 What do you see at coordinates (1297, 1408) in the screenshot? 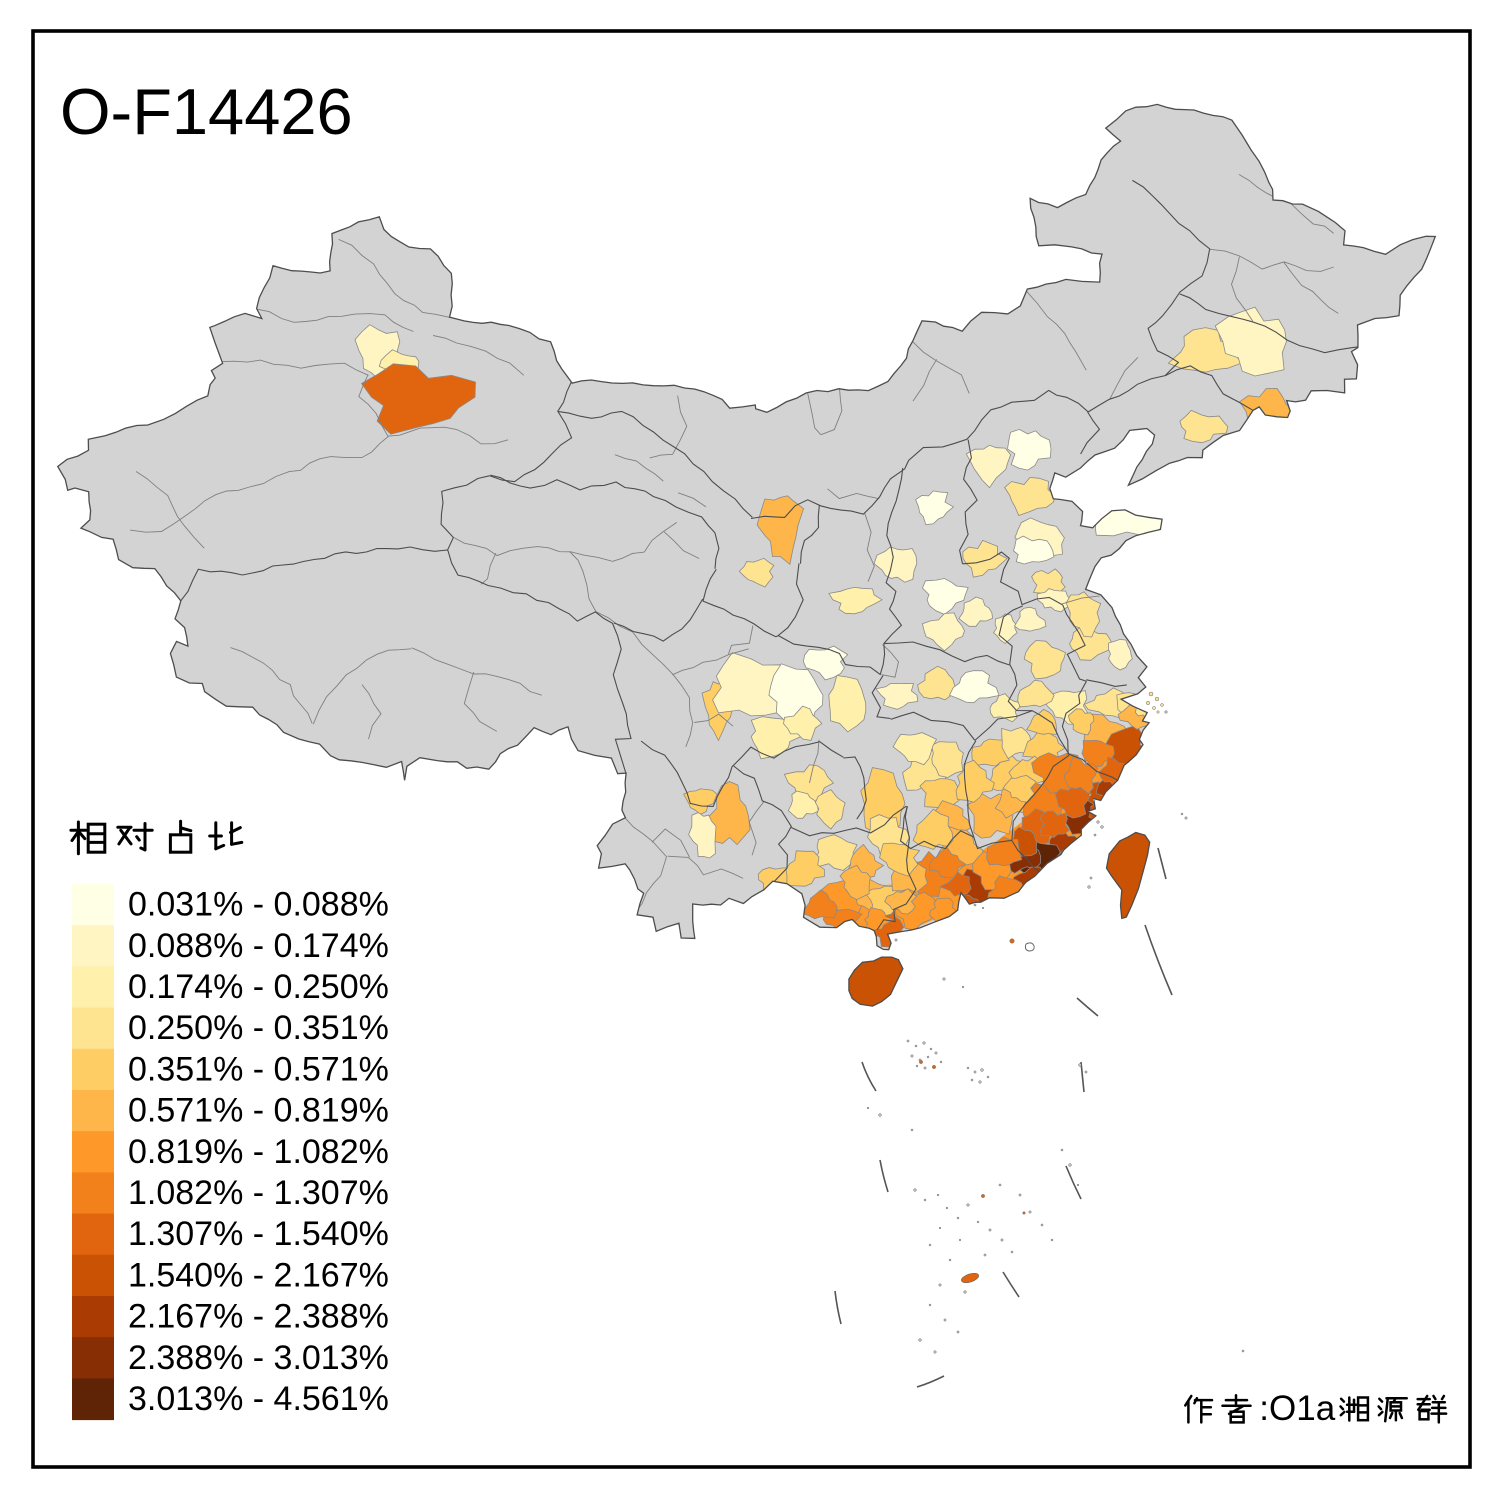
I see `svg-text: :O1a` at bounding box center [1297, 1408].